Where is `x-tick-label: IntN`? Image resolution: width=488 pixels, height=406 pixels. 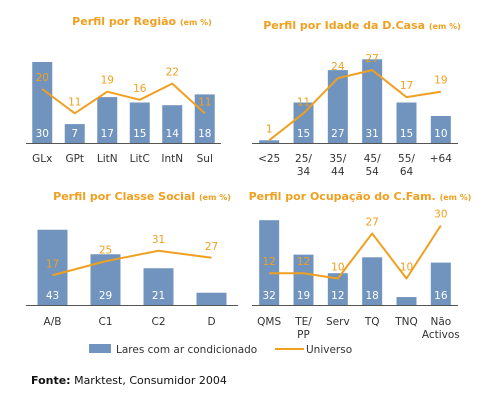 x-tick-label: IntN is located at coordinates (172, 159).